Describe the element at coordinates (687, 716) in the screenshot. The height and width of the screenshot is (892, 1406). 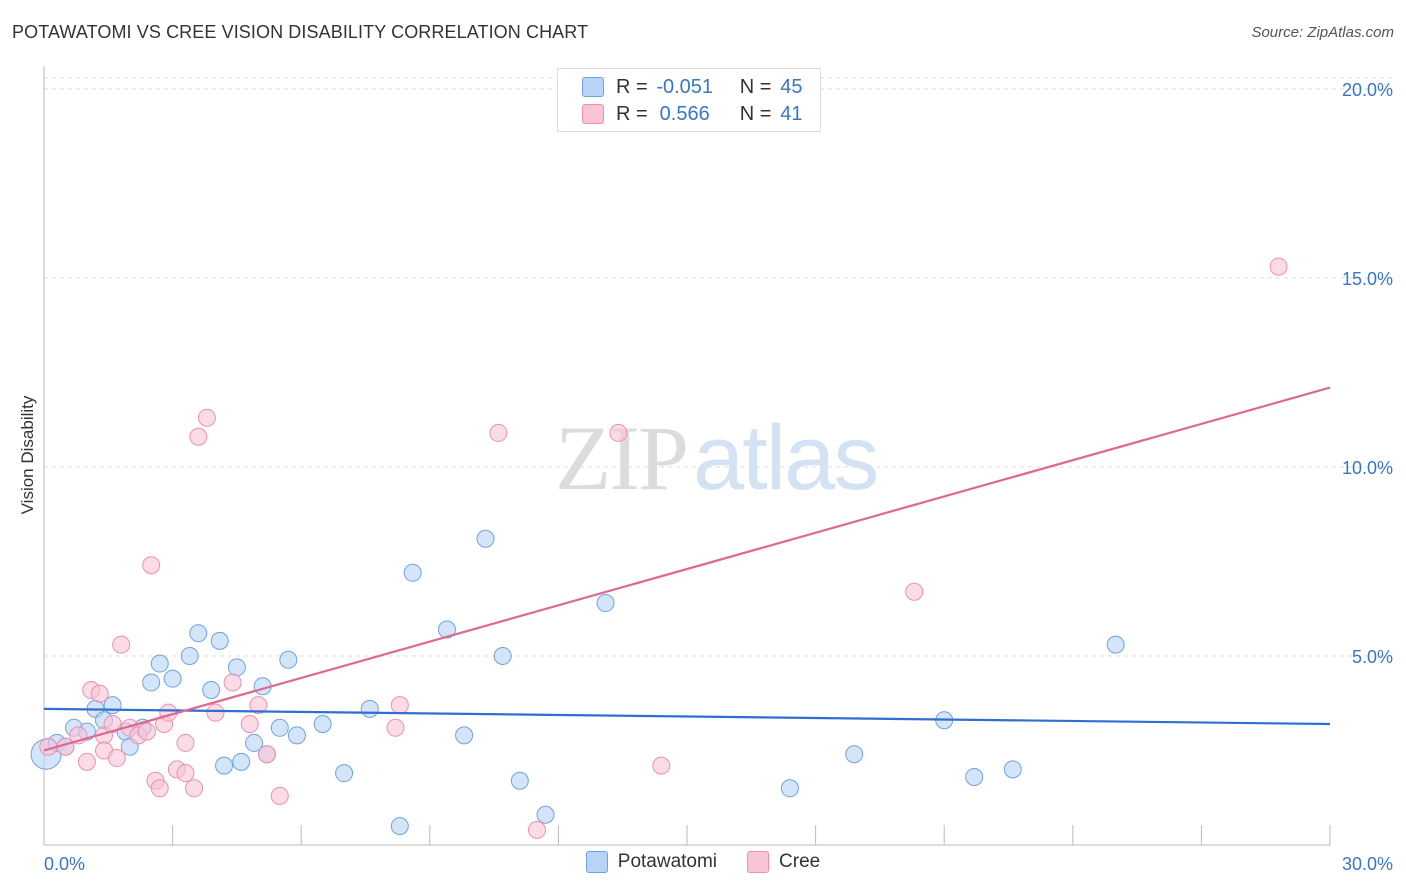
I see `trend-line-potawatomi` at that location.